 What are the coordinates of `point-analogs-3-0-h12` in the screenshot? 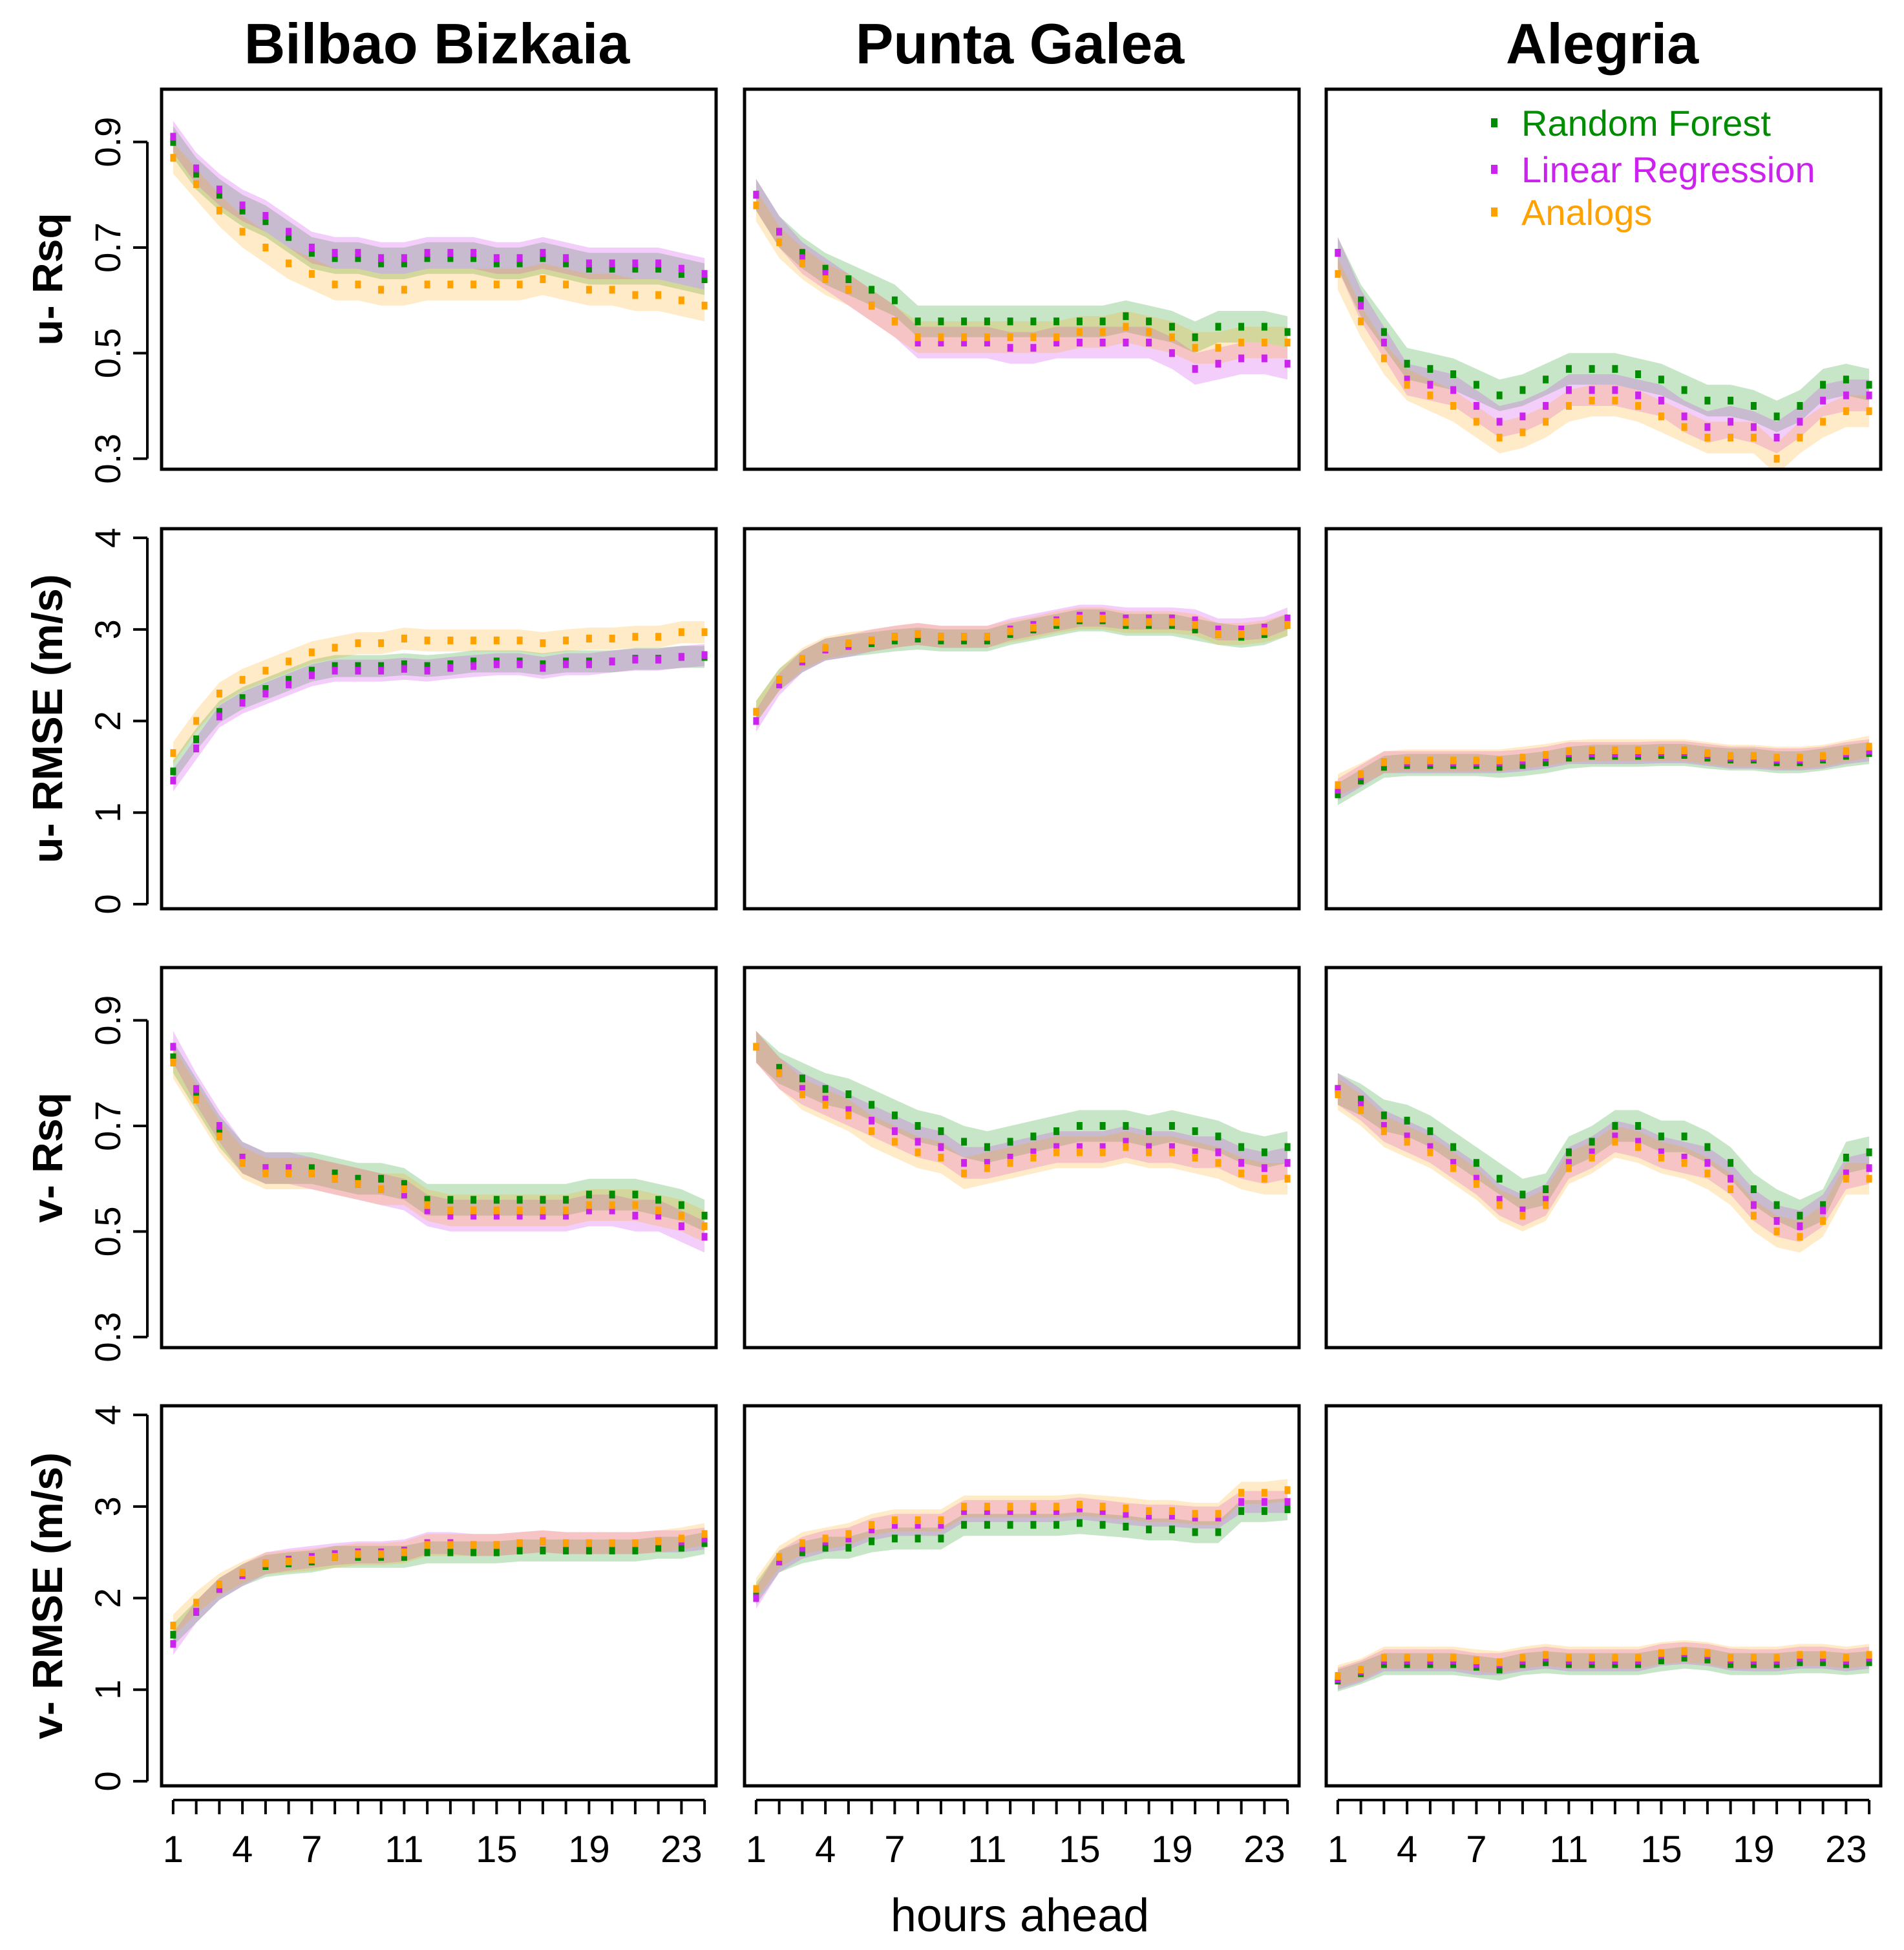 It's located at (427, 1545).